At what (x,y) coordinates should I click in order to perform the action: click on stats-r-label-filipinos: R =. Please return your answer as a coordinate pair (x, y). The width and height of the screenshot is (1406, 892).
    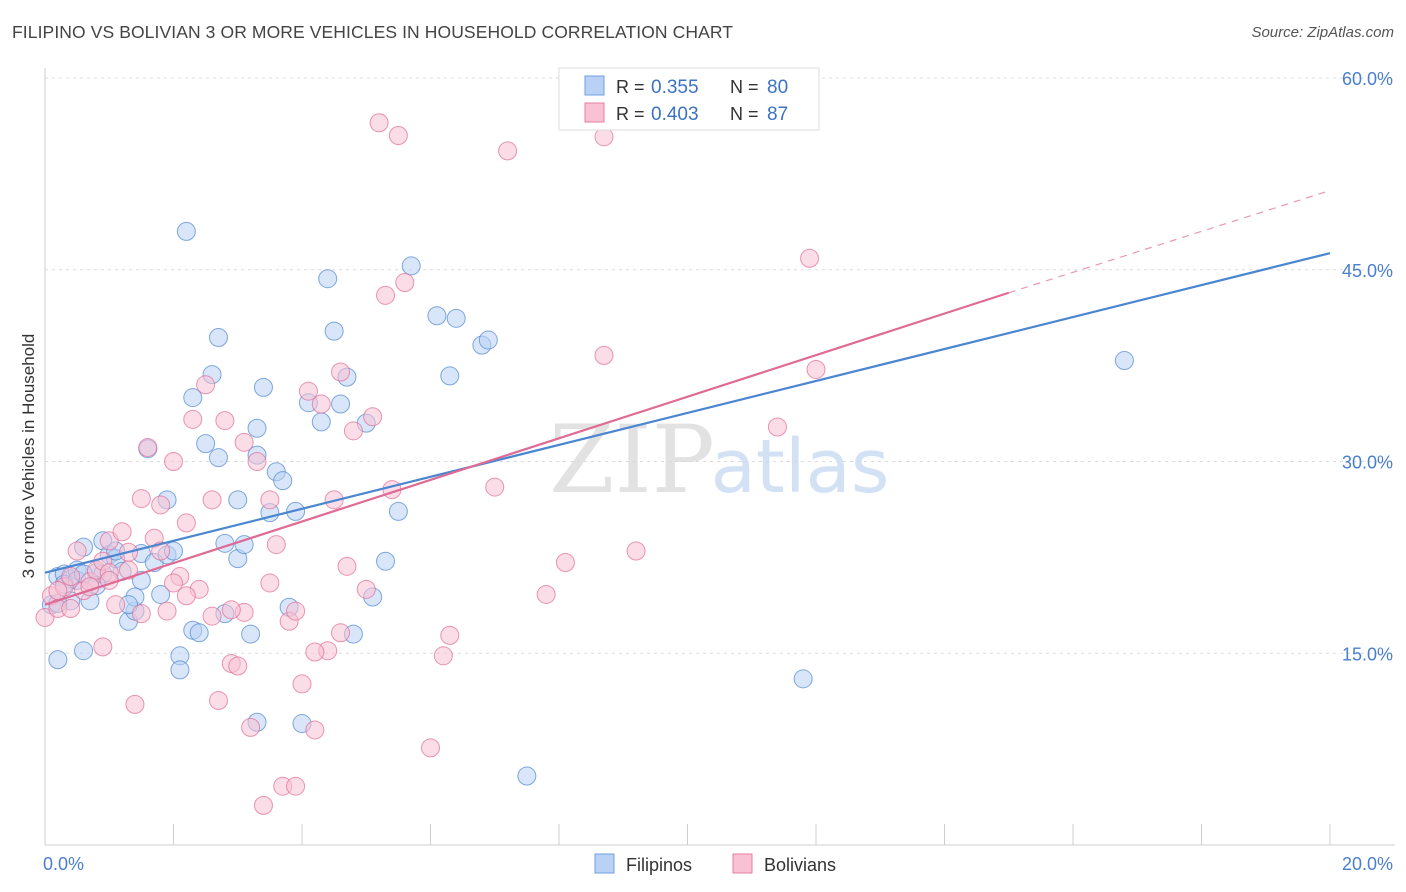
    Looking at the image, I should click on (630, 87).